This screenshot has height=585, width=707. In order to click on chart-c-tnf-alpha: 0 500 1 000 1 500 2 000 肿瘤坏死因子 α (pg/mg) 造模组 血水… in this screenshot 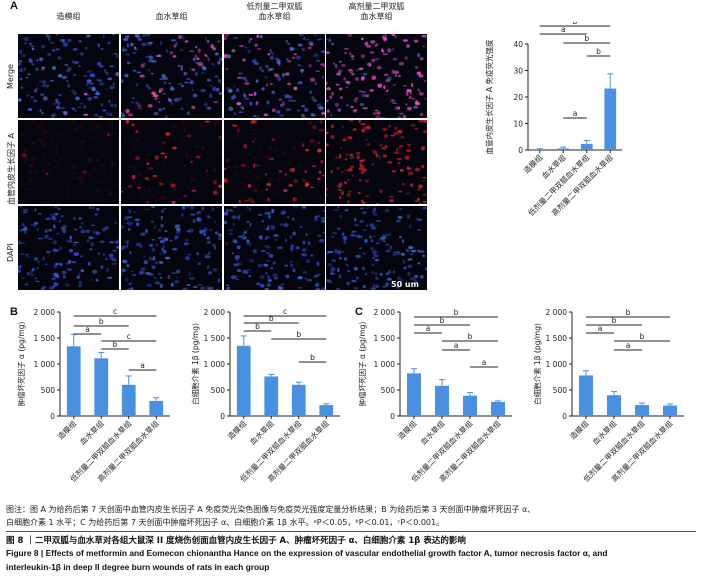, I will do `click(434, 396)`.